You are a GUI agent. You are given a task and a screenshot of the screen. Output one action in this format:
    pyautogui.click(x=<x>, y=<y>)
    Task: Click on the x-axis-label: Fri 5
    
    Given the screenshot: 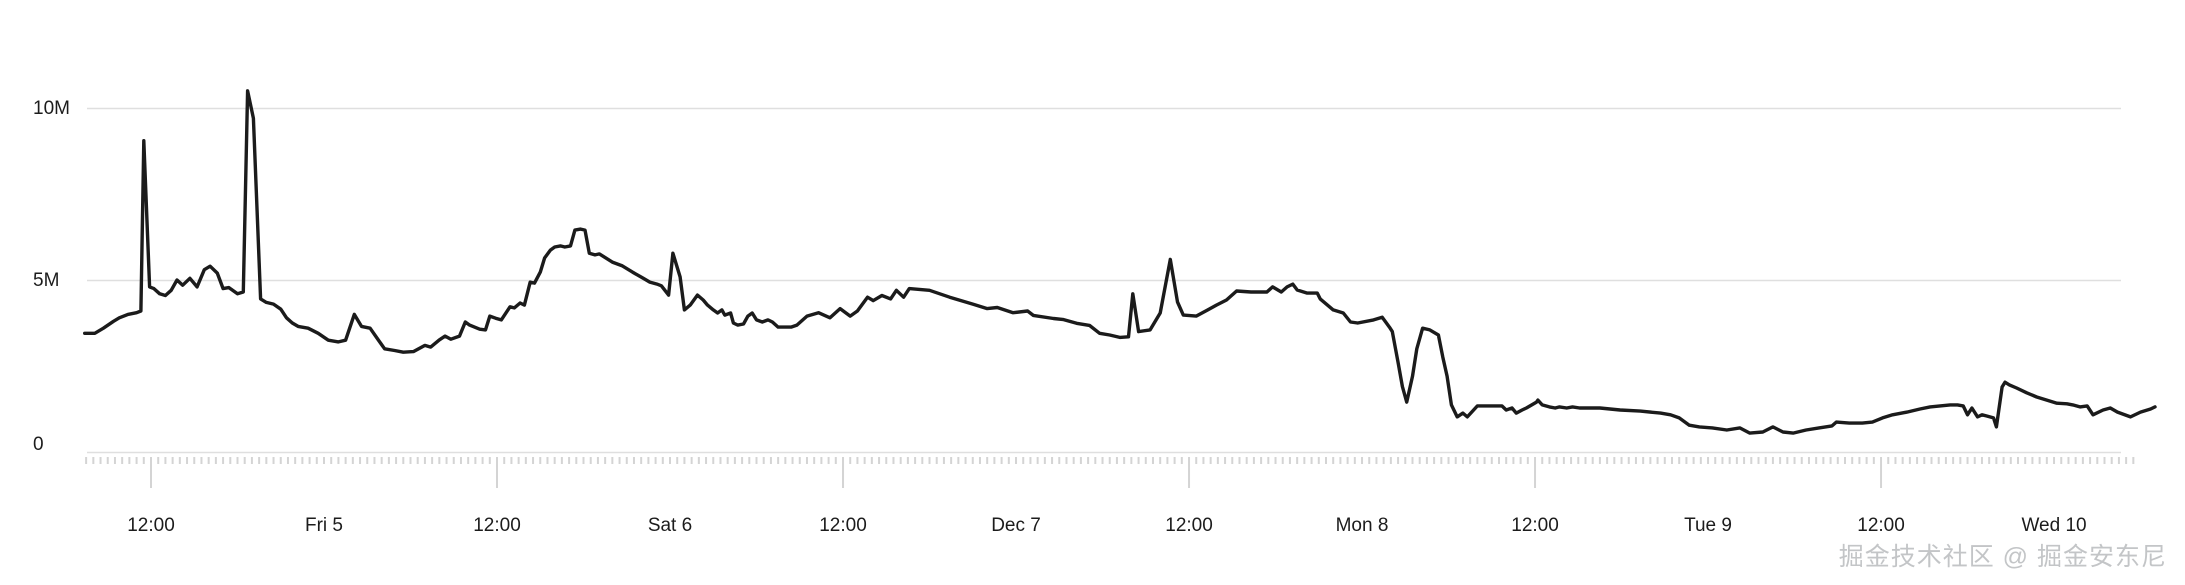 What is the action you would take?
    pyautogui.click(x=324, y=525)
    